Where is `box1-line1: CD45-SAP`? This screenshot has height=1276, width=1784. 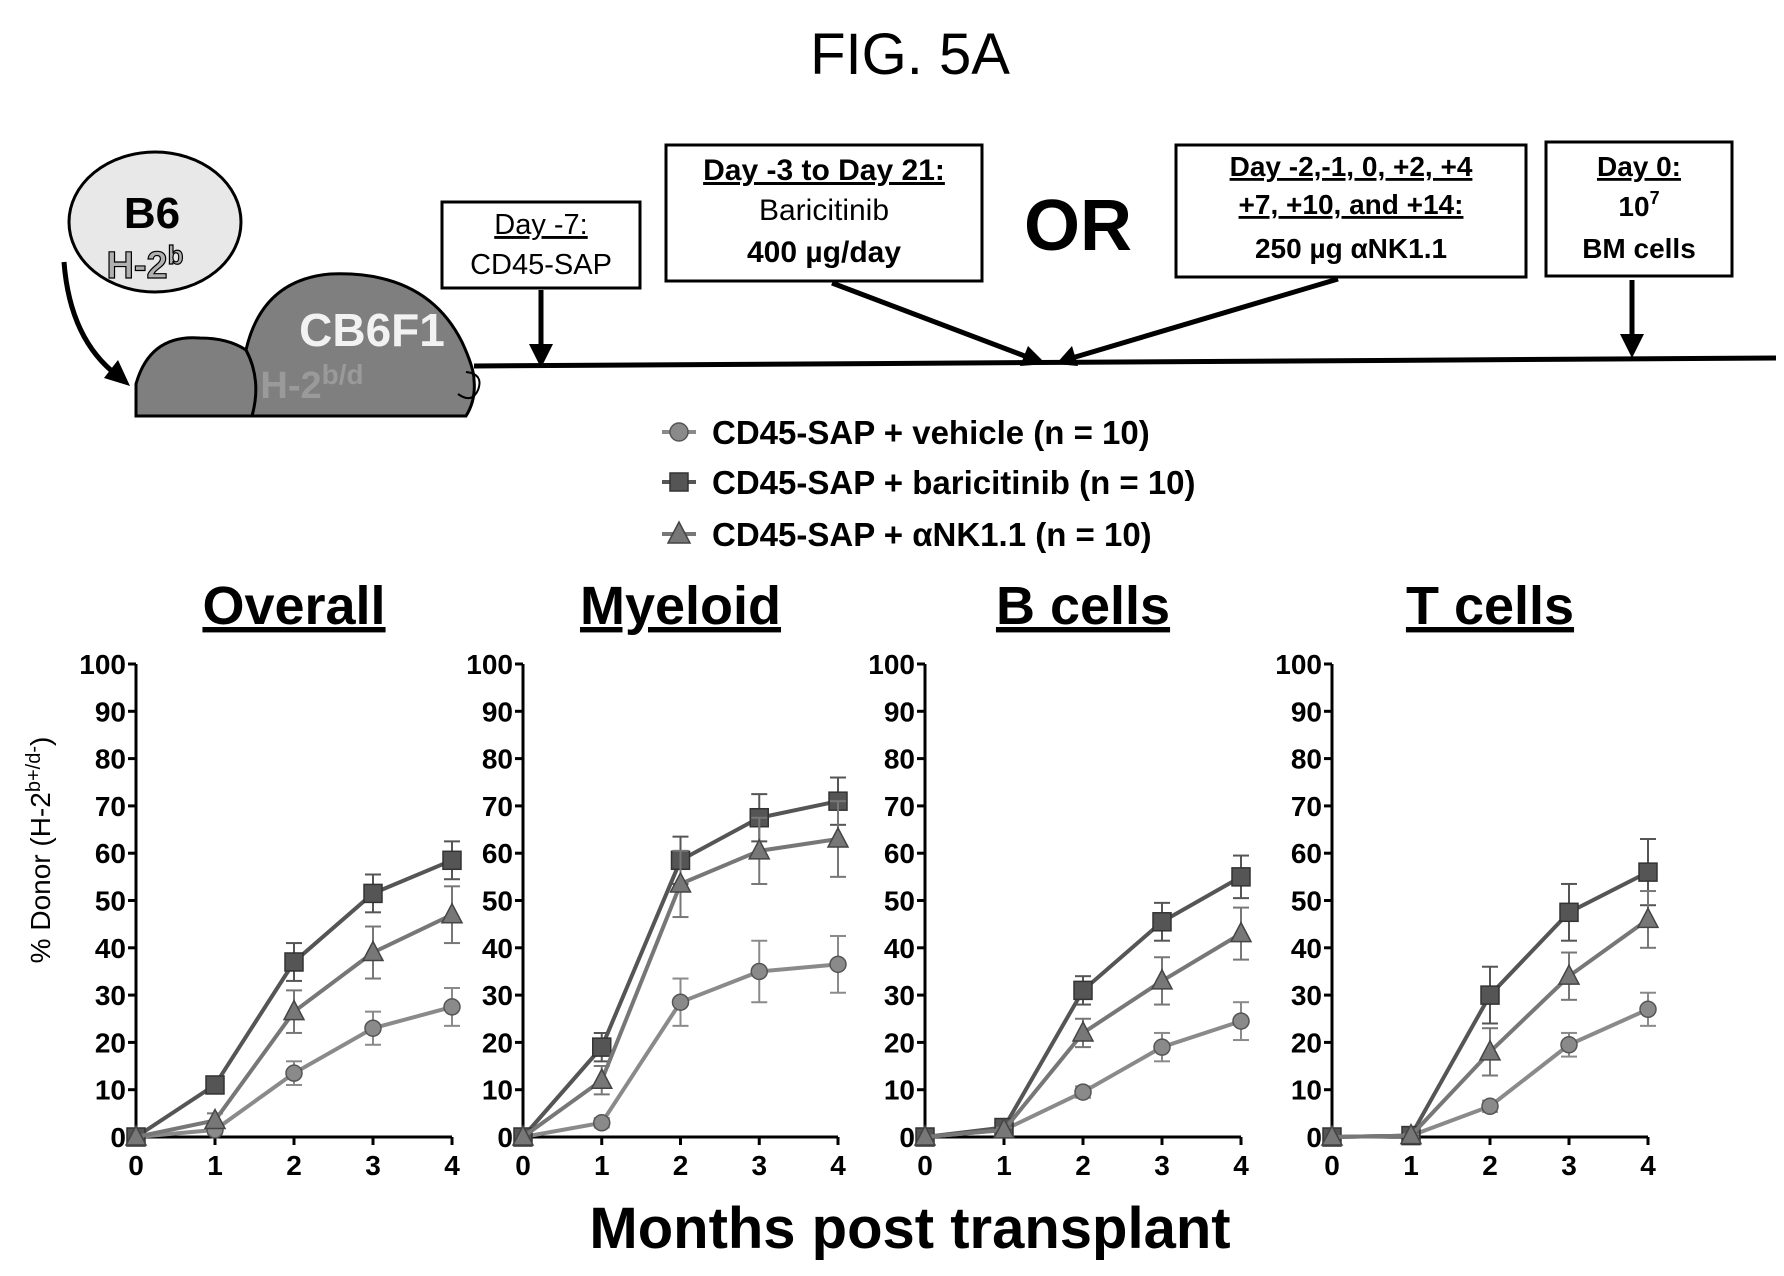 box1-line1: CD45-SAP is located at coordinates (541, 265).